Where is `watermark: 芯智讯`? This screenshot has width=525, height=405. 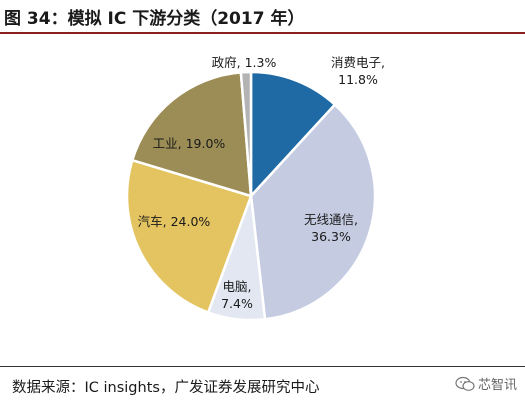 watermark: 芯智讯 is located at coordinates (486, 383).